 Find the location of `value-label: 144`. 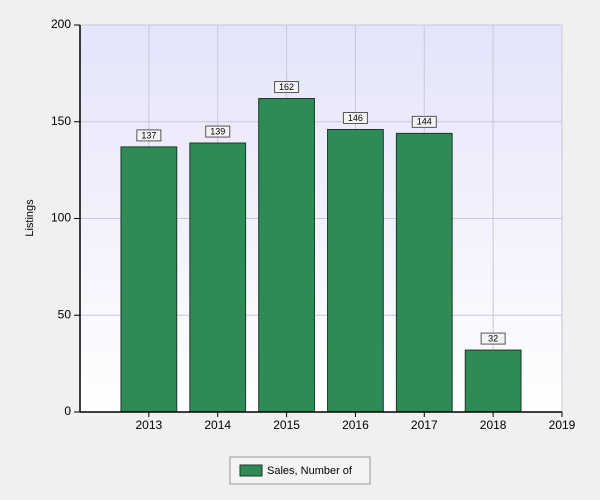

value-label: 144 is located at coordinates (424, 122).